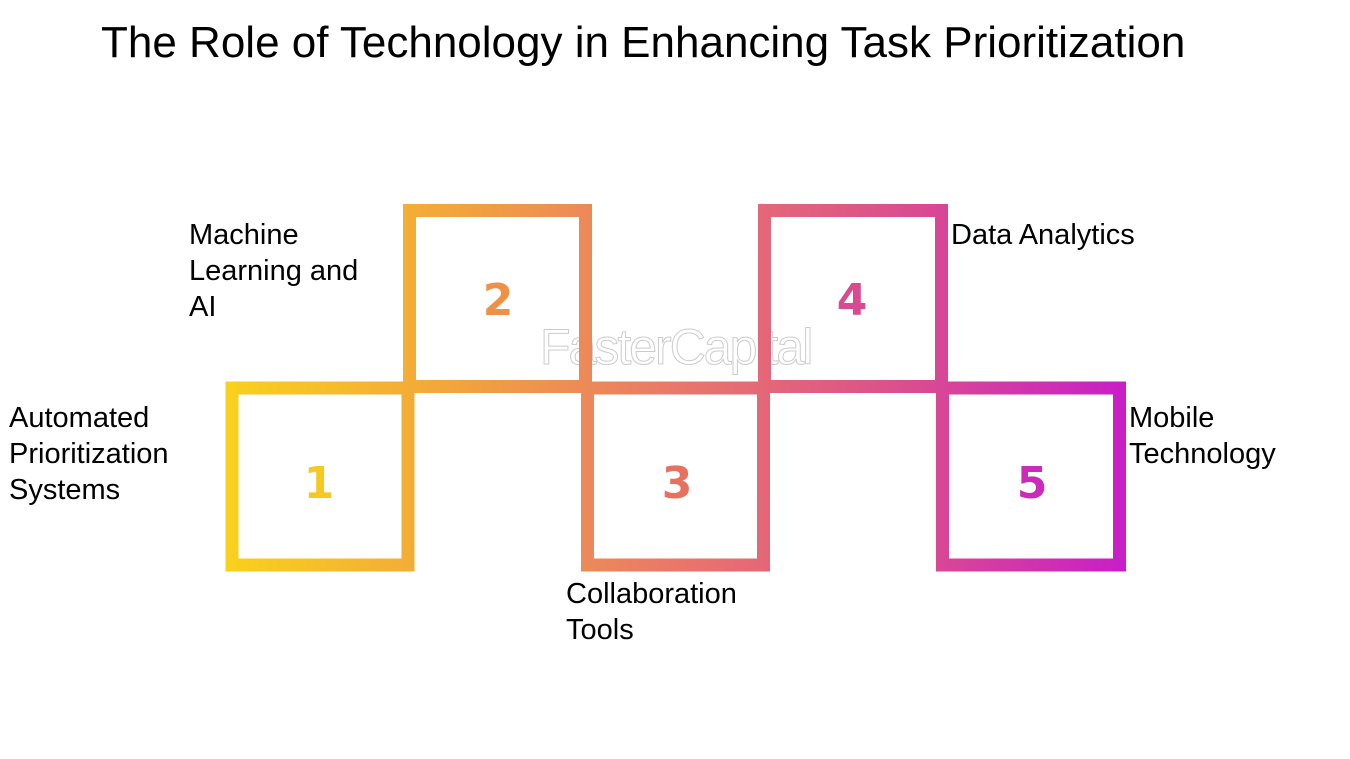 Image resolution: width=1350 pixels, height=759 pixels. What do you see at coordinates (1043, 235) in the screenshot?
I see `step-label-4: Data Analytics` at bounding box center [1043, 235].